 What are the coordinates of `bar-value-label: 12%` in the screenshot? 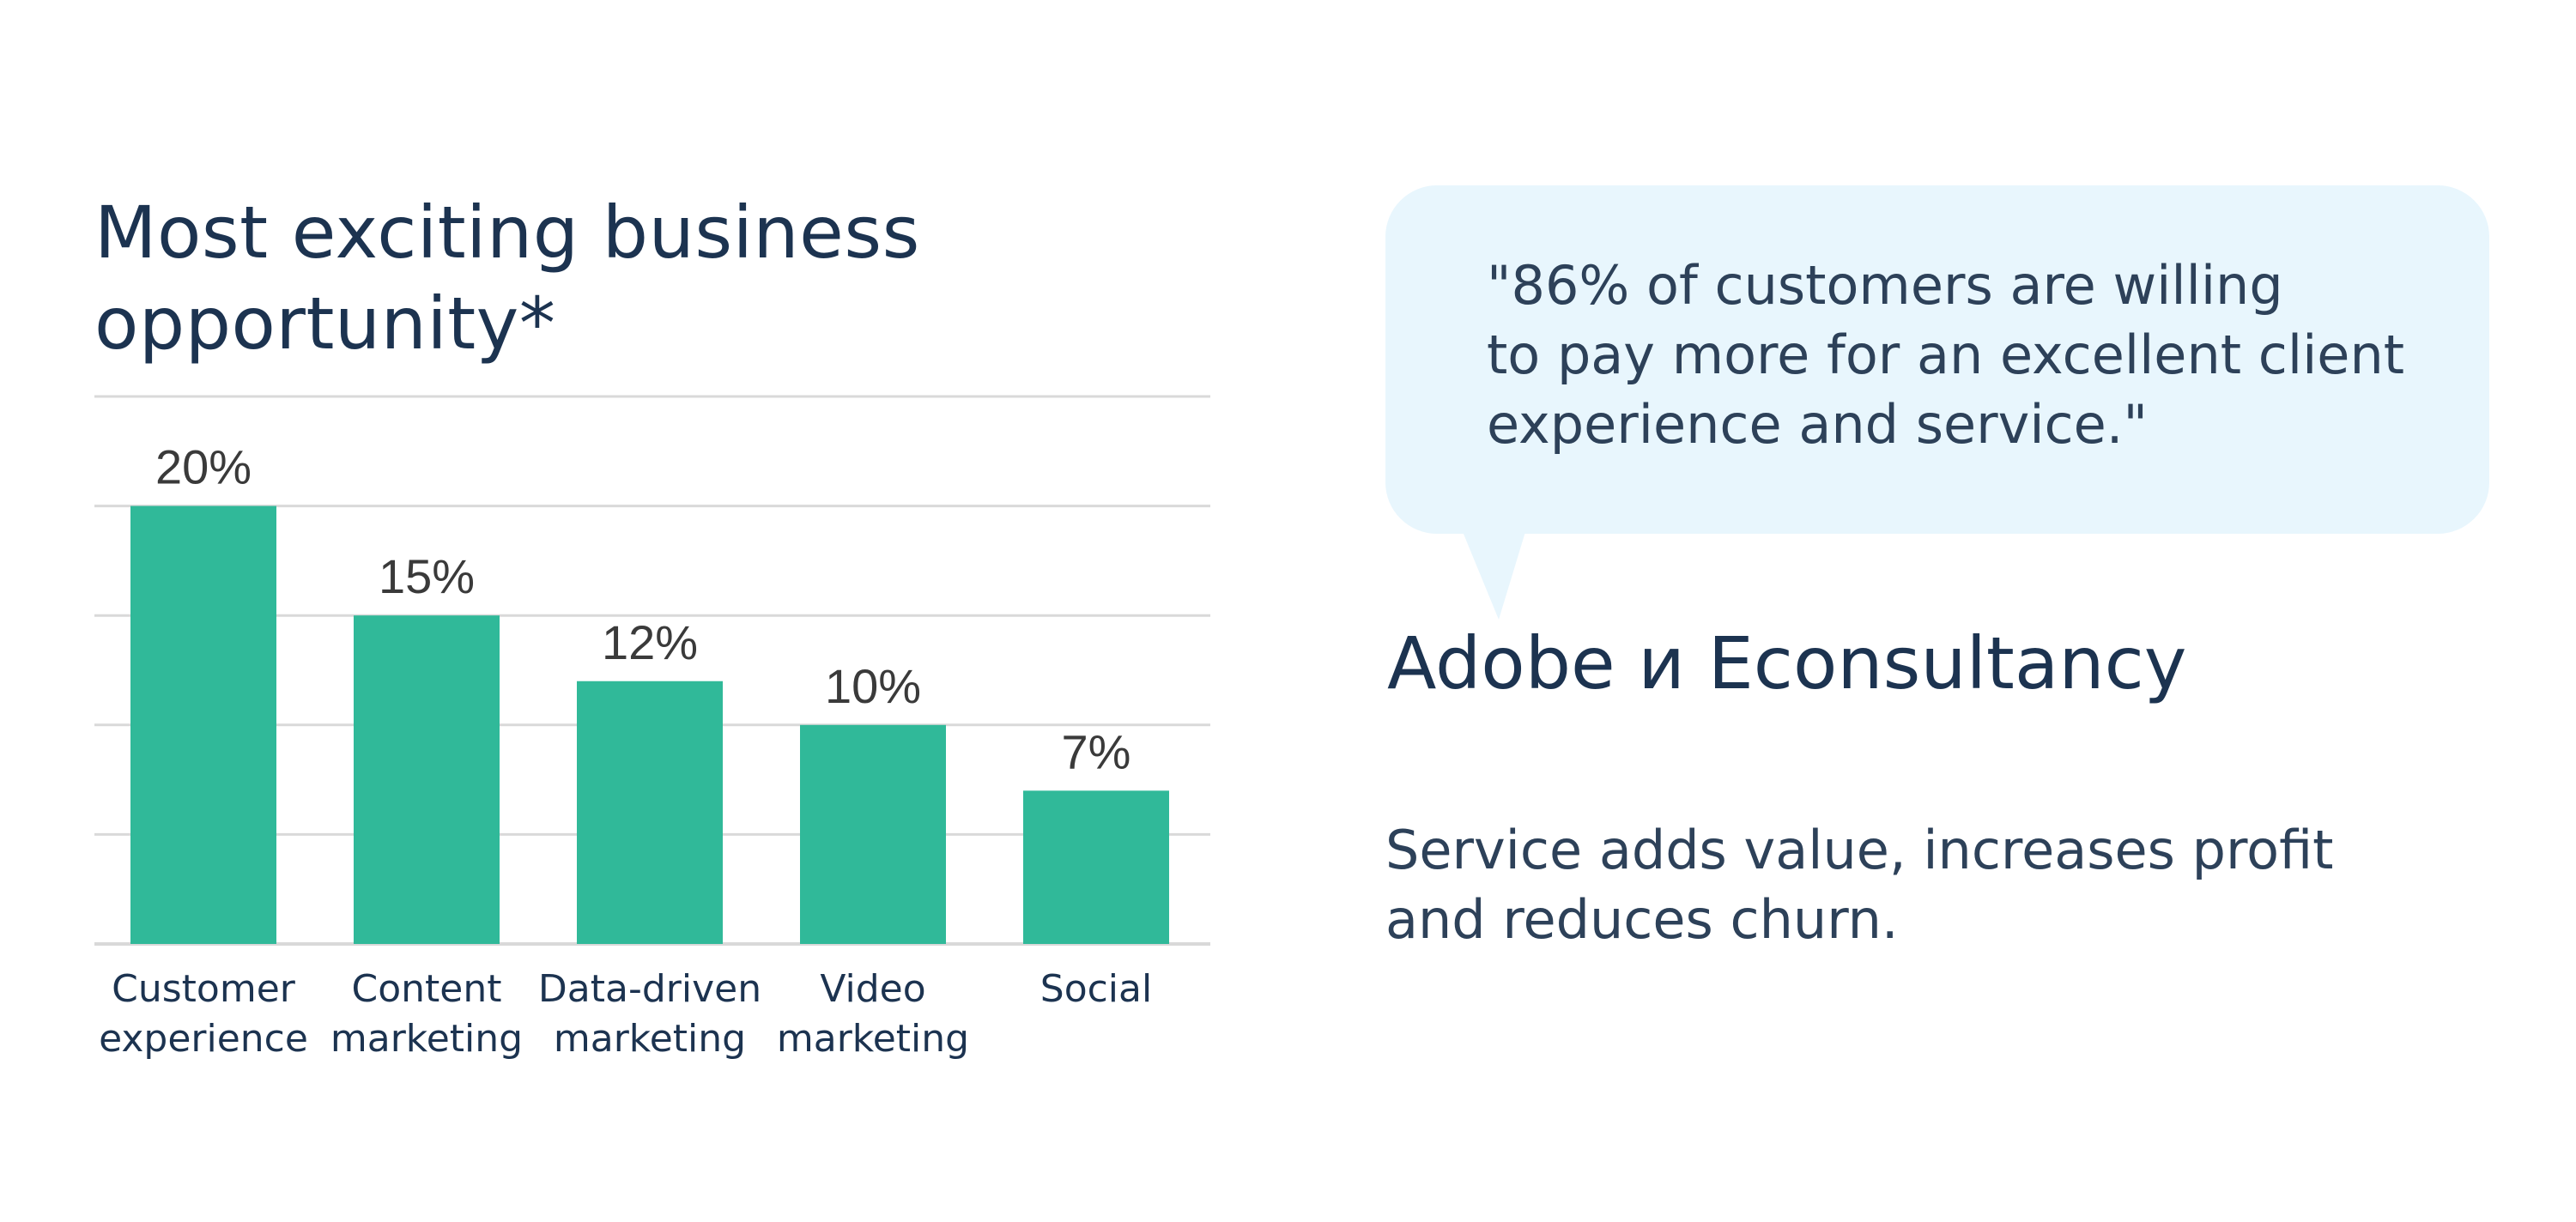 It's located at (650, 642).